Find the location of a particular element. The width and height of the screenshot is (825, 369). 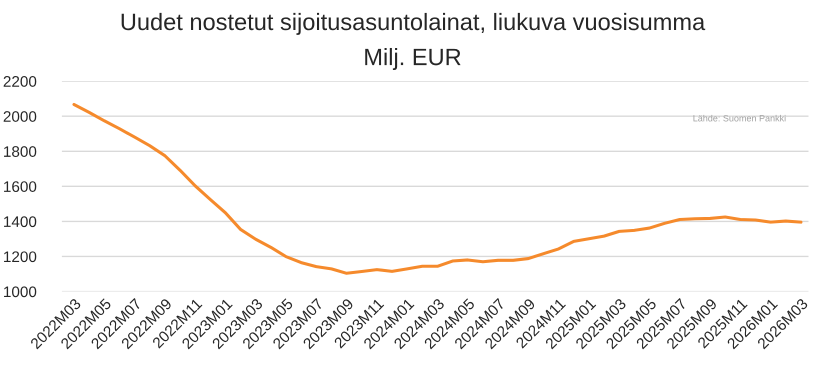

y-tick-label: 1800 is located at coordinates (20, 151).